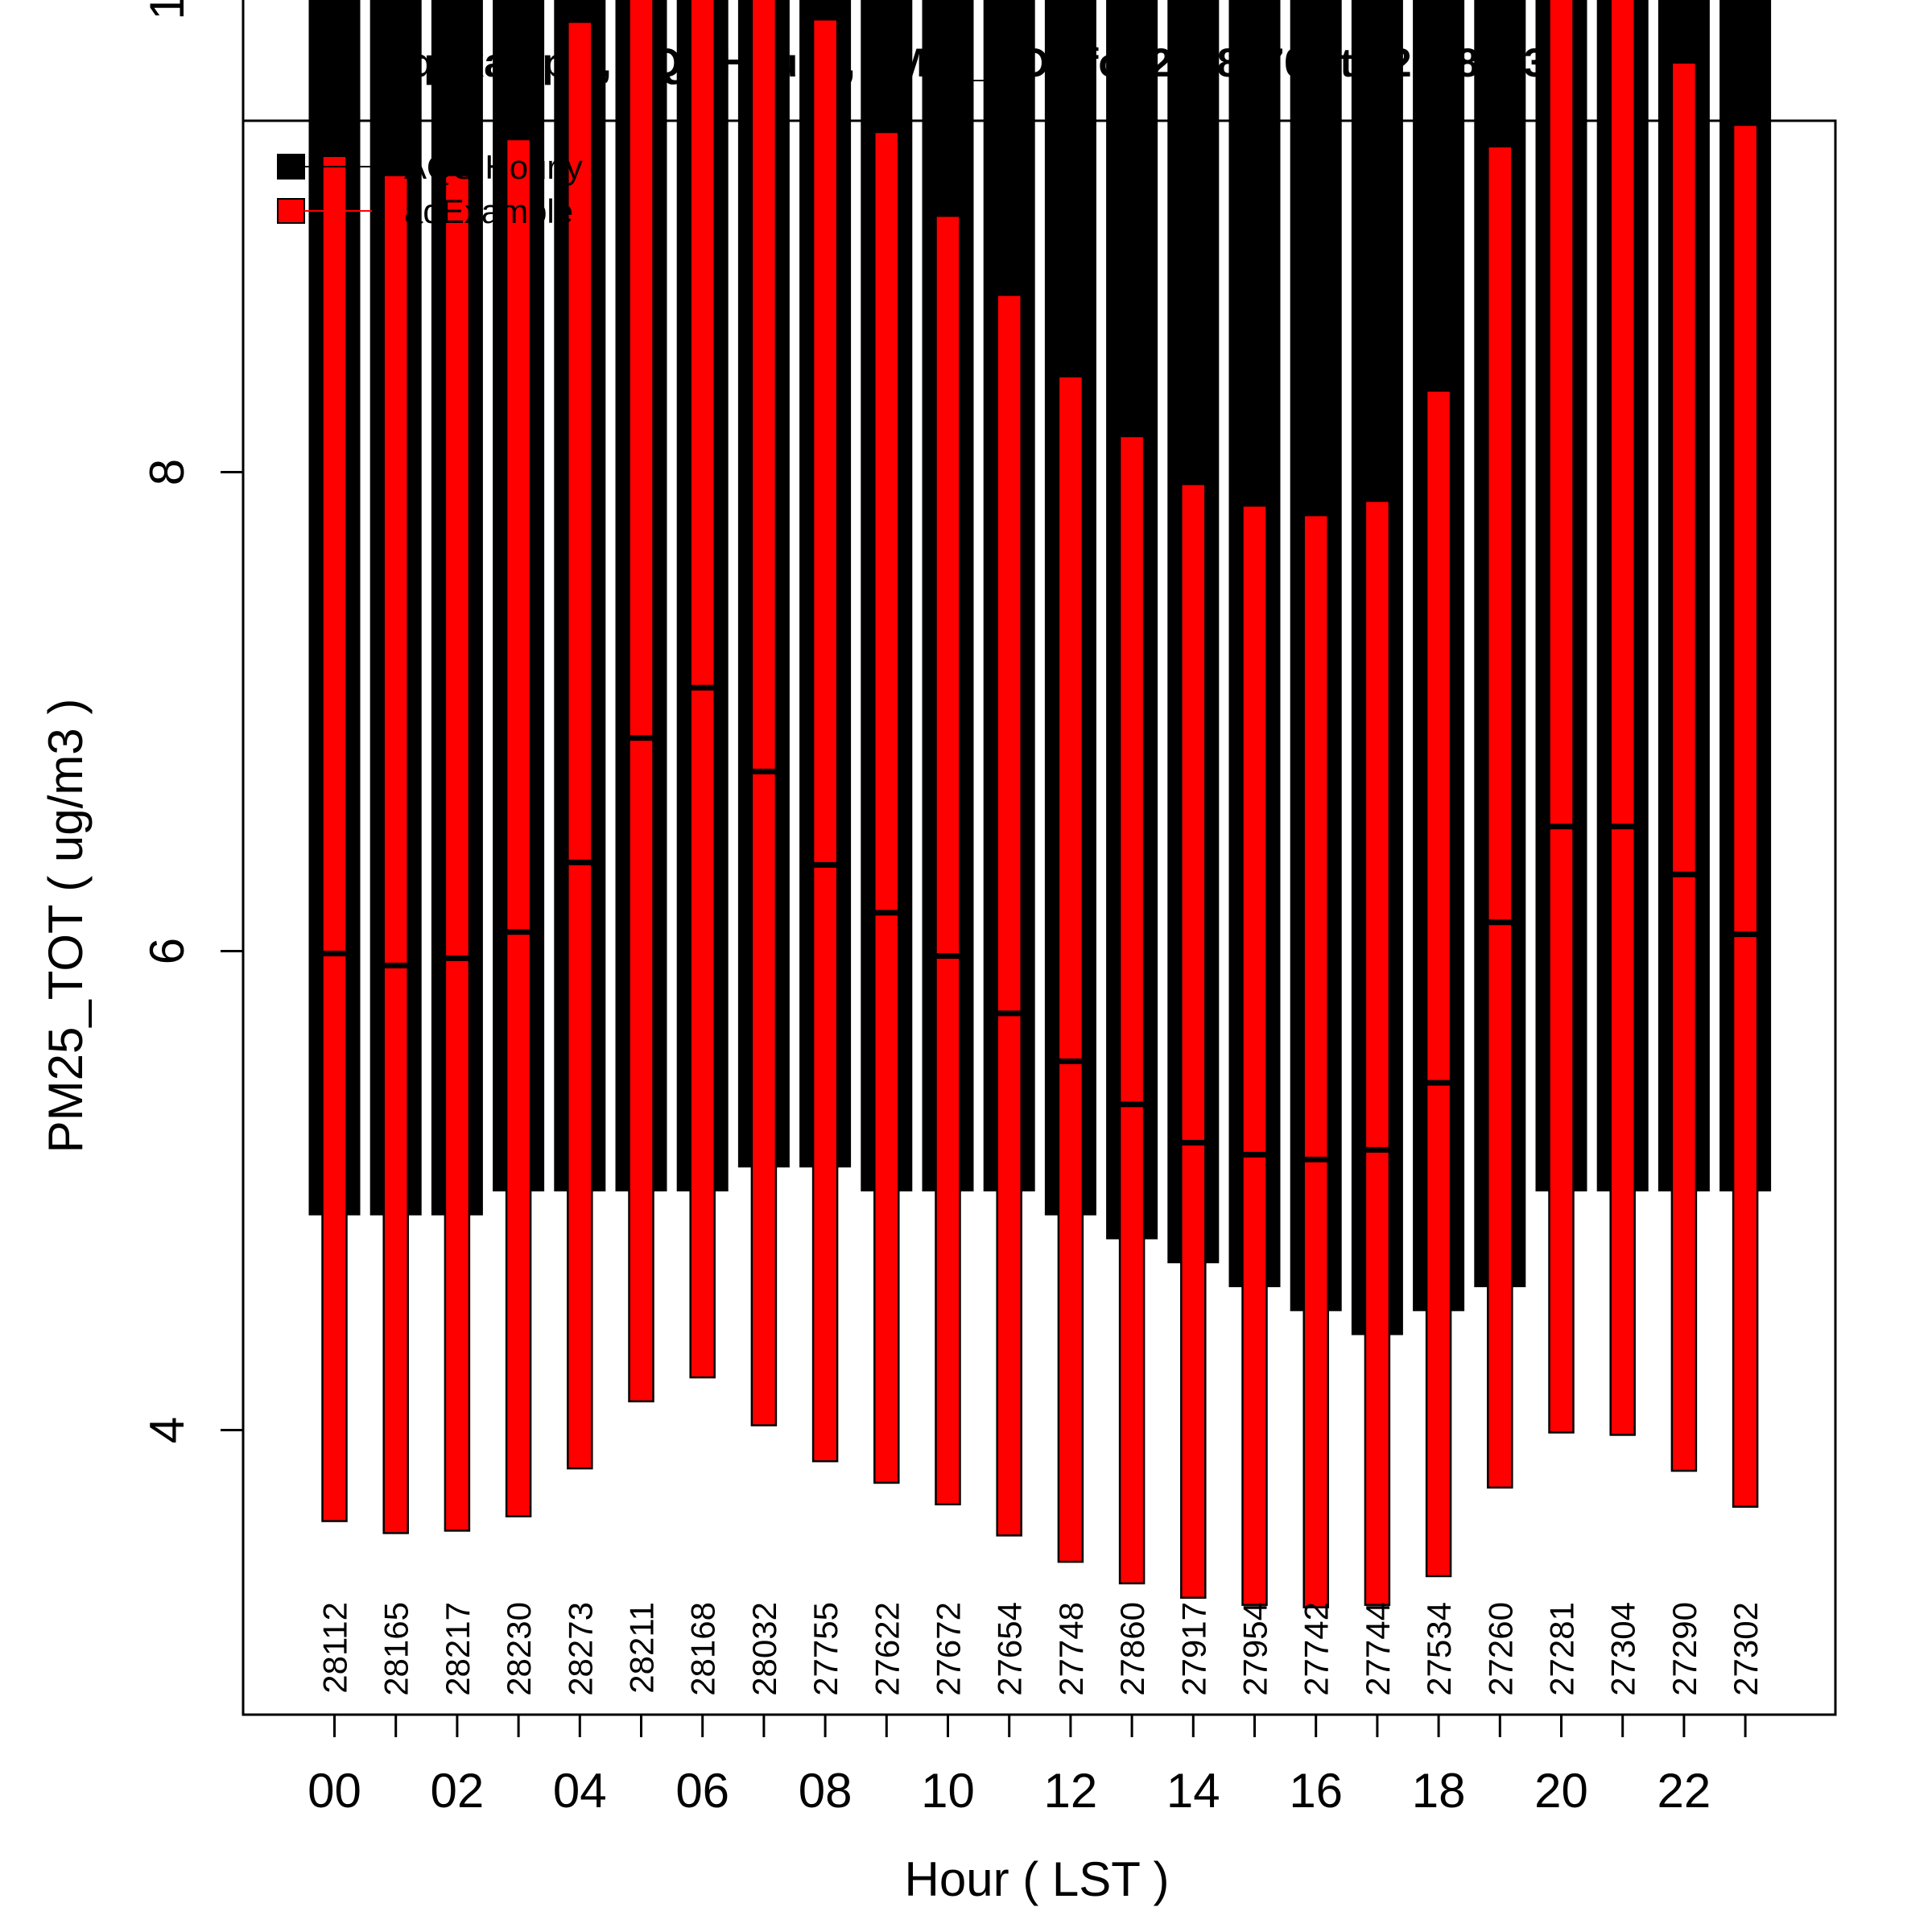  Describe the element at coordinates (396, 1649) in the screenshot. I see `count-label-hour-01: 28165` at that location.